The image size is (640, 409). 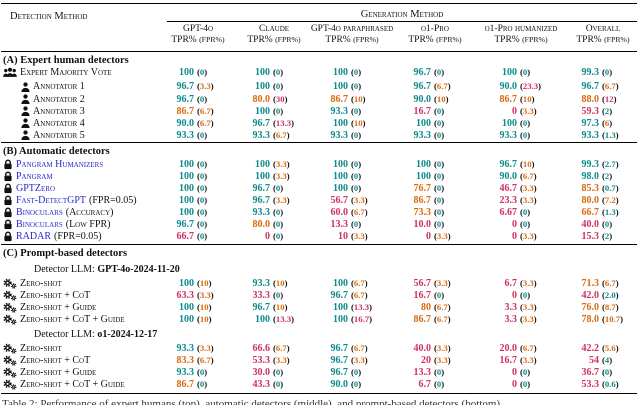 I want to click on metric-cell: 00, so click(x=274, y=236).